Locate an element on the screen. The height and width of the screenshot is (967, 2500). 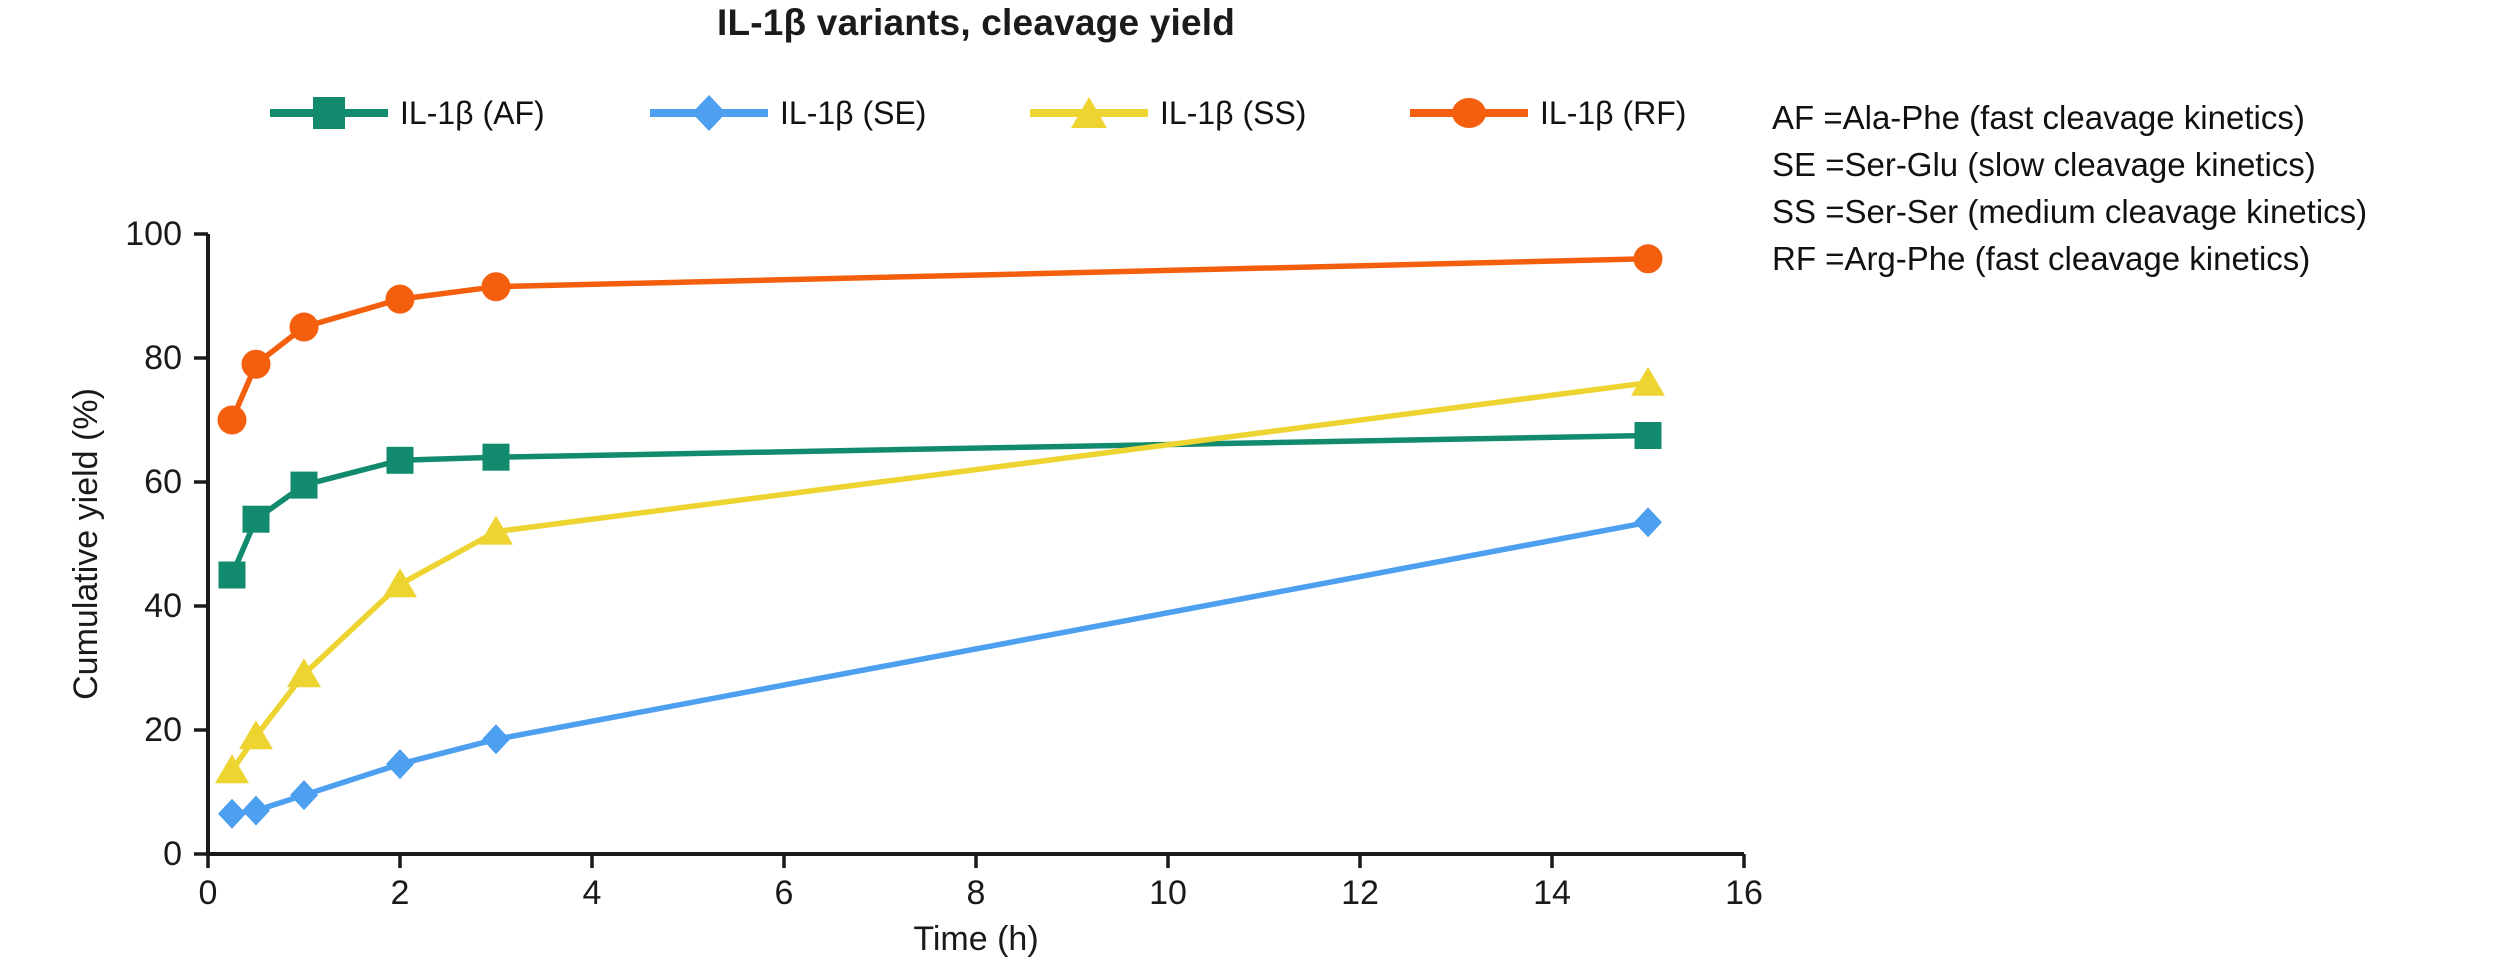
legend-label-ss: IL-1β (SS) is located at coordinates (1233, 112).